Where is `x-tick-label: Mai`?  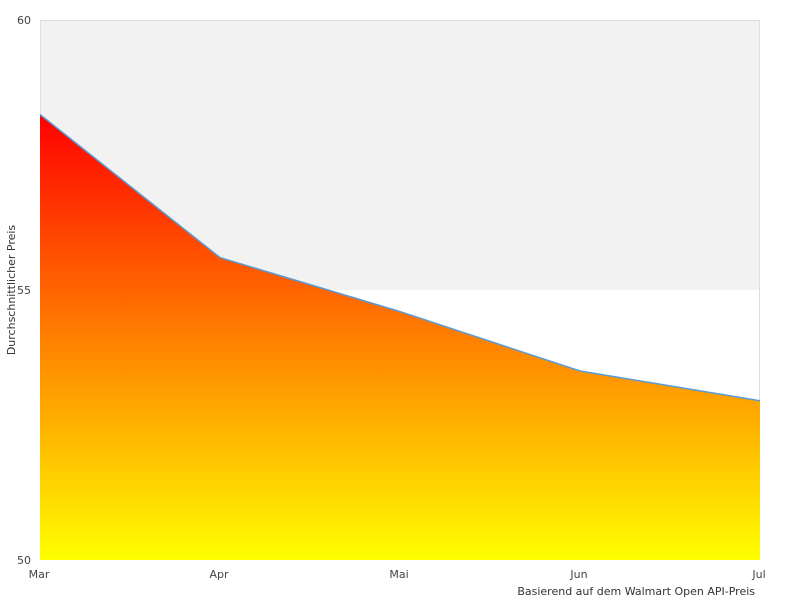
x-tick-label: Mai is located at coordinates (398, 574).